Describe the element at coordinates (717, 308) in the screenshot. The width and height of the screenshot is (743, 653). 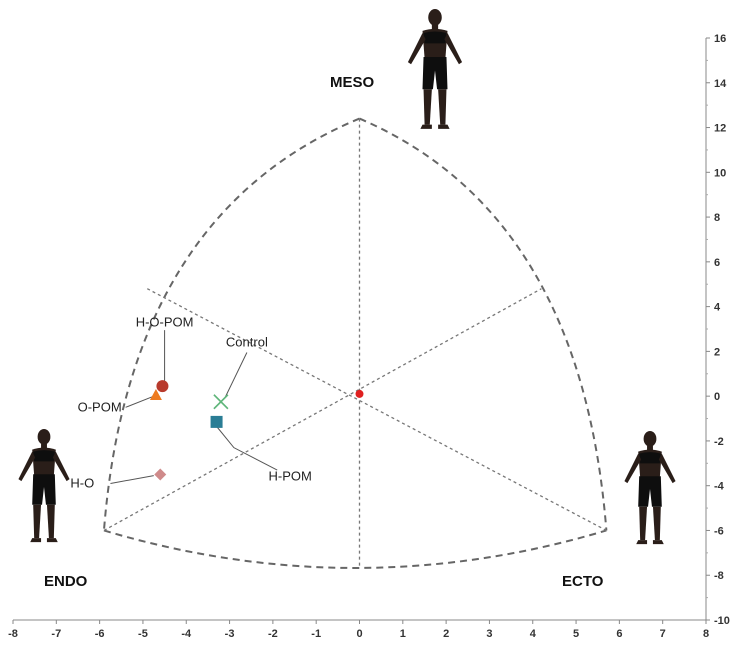
I see `y-tick-label: 4` at that location.